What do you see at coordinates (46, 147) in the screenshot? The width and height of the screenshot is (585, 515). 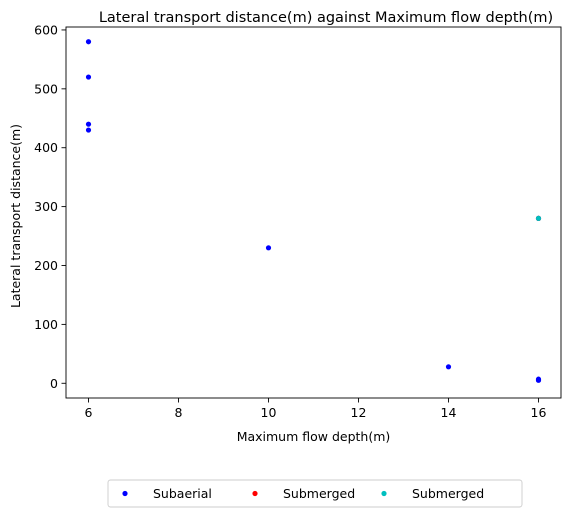 I see `y-tick-label: 400` at bounding box center [46, 147].